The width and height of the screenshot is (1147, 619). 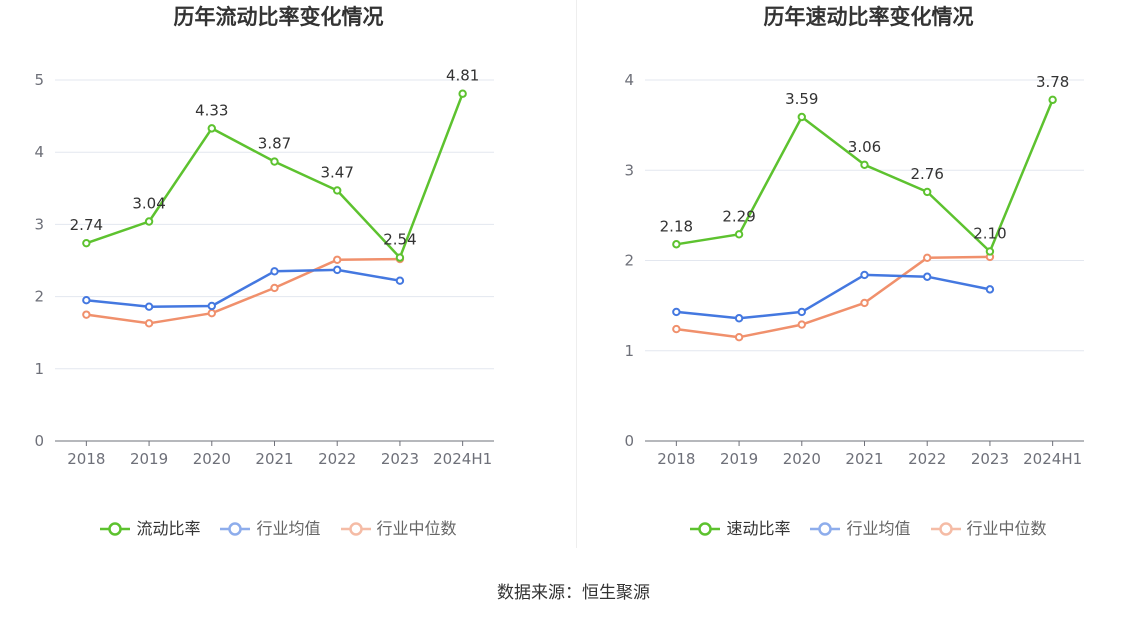 What do you see at coordinates (274, 144) in the screenshot?
I see `series-0-data-label: 3.87` at bounding box center [274, 144].